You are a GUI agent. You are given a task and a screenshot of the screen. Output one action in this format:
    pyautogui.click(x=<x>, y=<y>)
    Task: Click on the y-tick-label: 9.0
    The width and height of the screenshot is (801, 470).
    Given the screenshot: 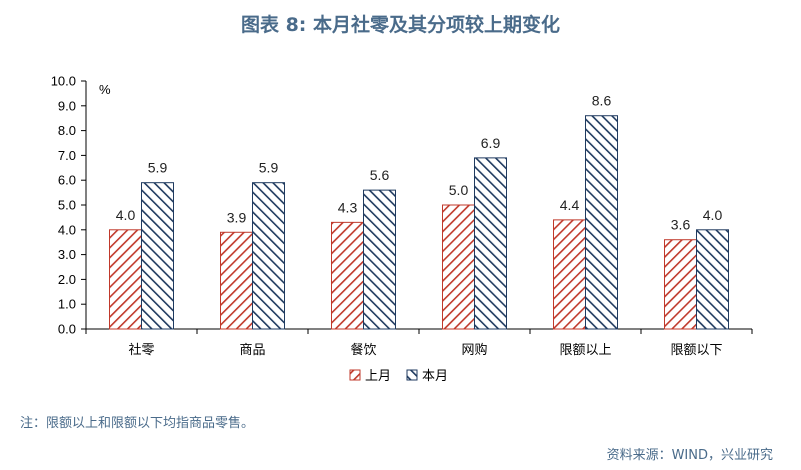 What is the action you would take?
    pyautogui.click(x=67, y=105)
    